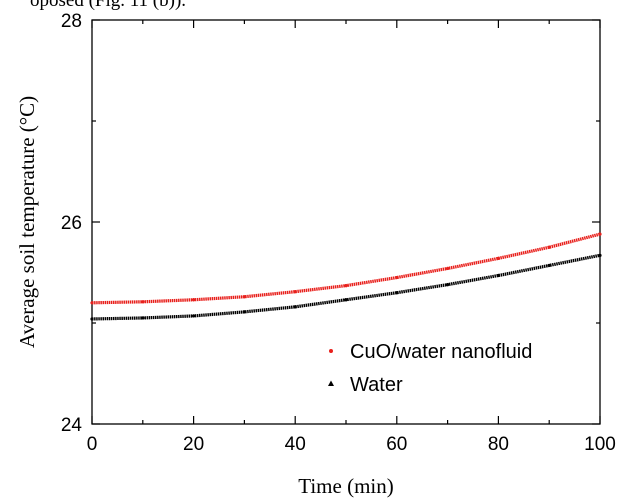  What do you see at coordinates (345, 486) in the screenshot?
I see `x-axis-title: Time (min)` at bounding box center [345, 486].